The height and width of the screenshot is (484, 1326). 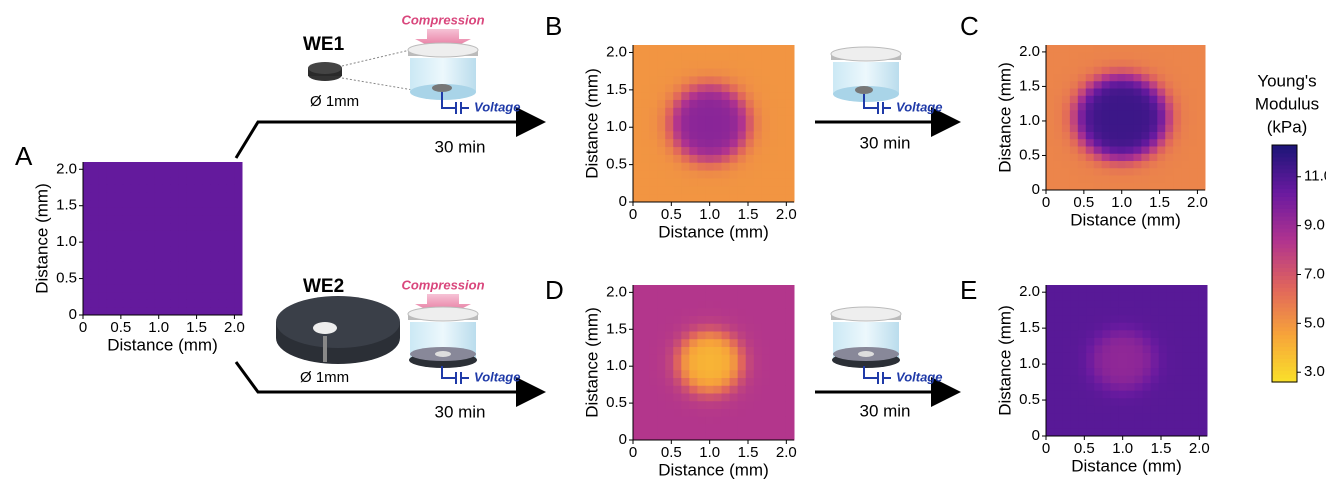 What do you see at coordinates (1287, 103) in the screenshot?
I see `colorbar-title: Modulus` at bounding box center [1287, 103].